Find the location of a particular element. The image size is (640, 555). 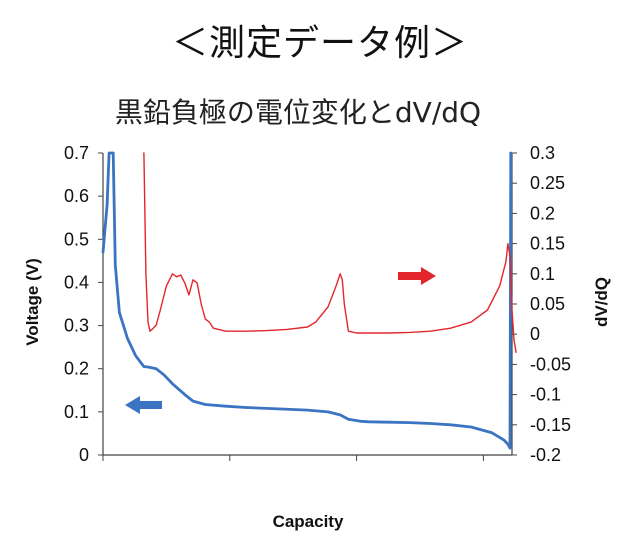

page-heading: ＜測定データ例＞ is located at coordinates (319, 43).